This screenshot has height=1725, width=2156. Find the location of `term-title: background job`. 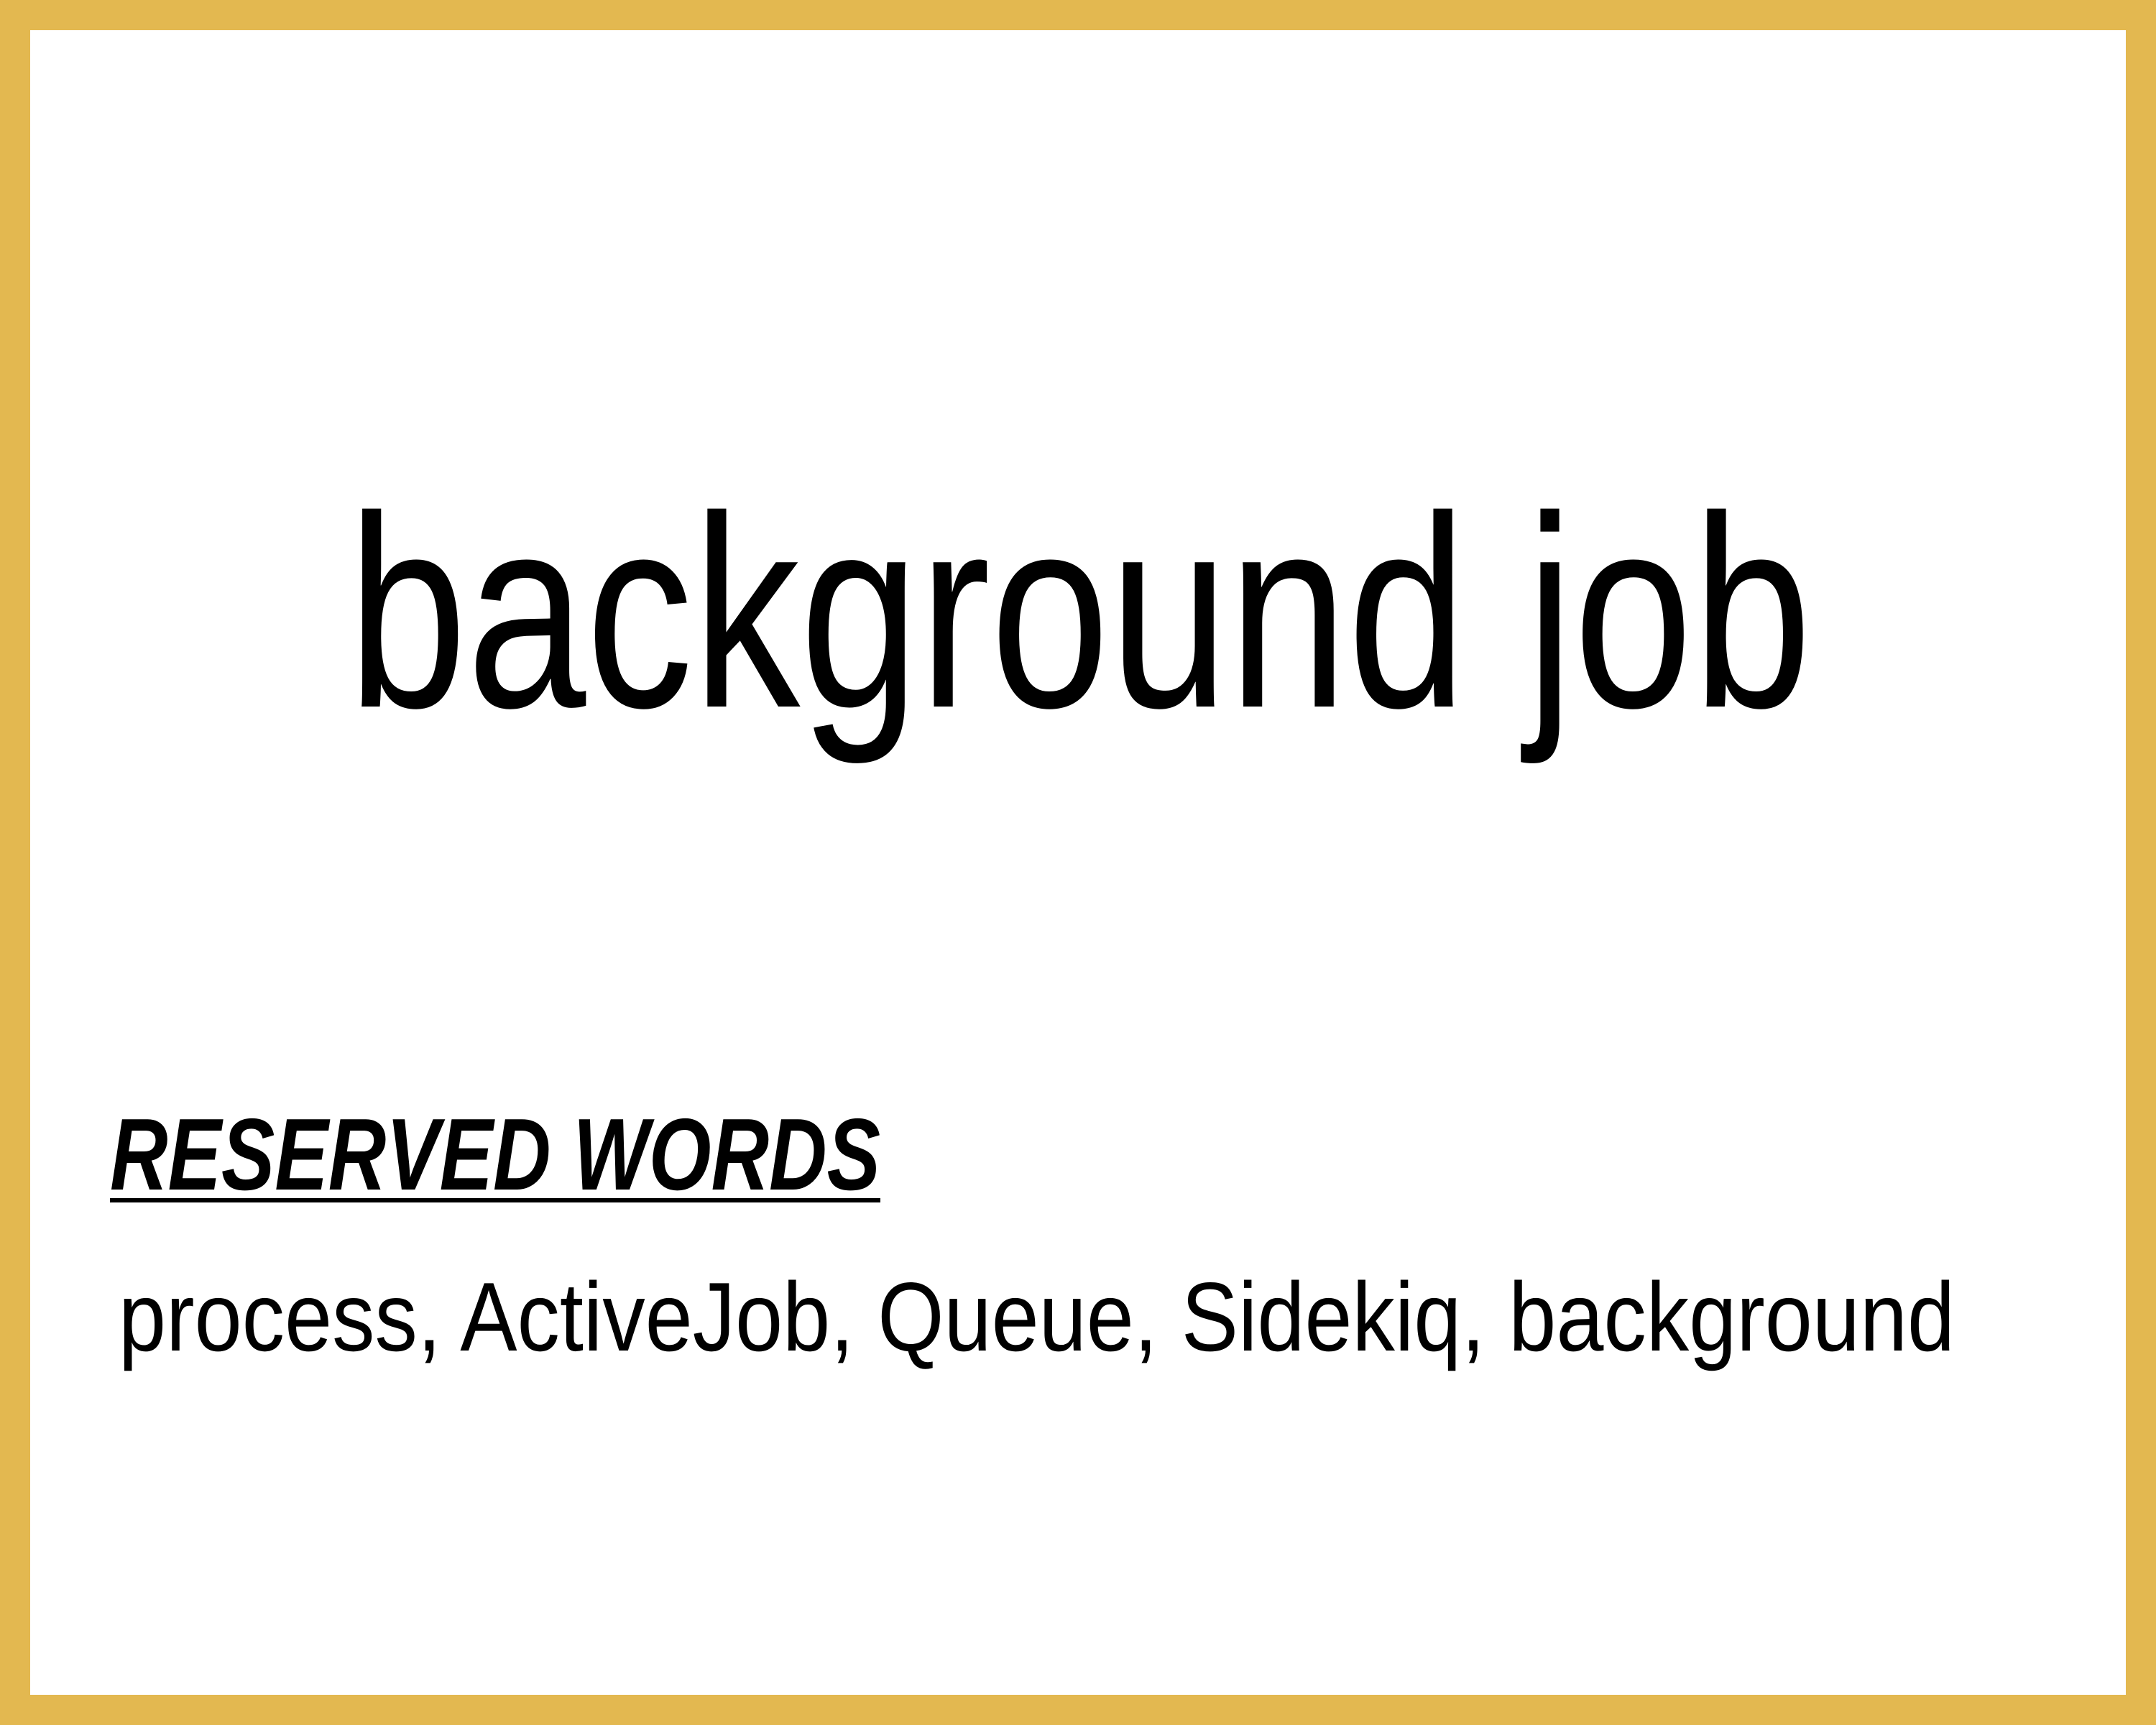

term-title: background job is located at coordinates (1080, 612).